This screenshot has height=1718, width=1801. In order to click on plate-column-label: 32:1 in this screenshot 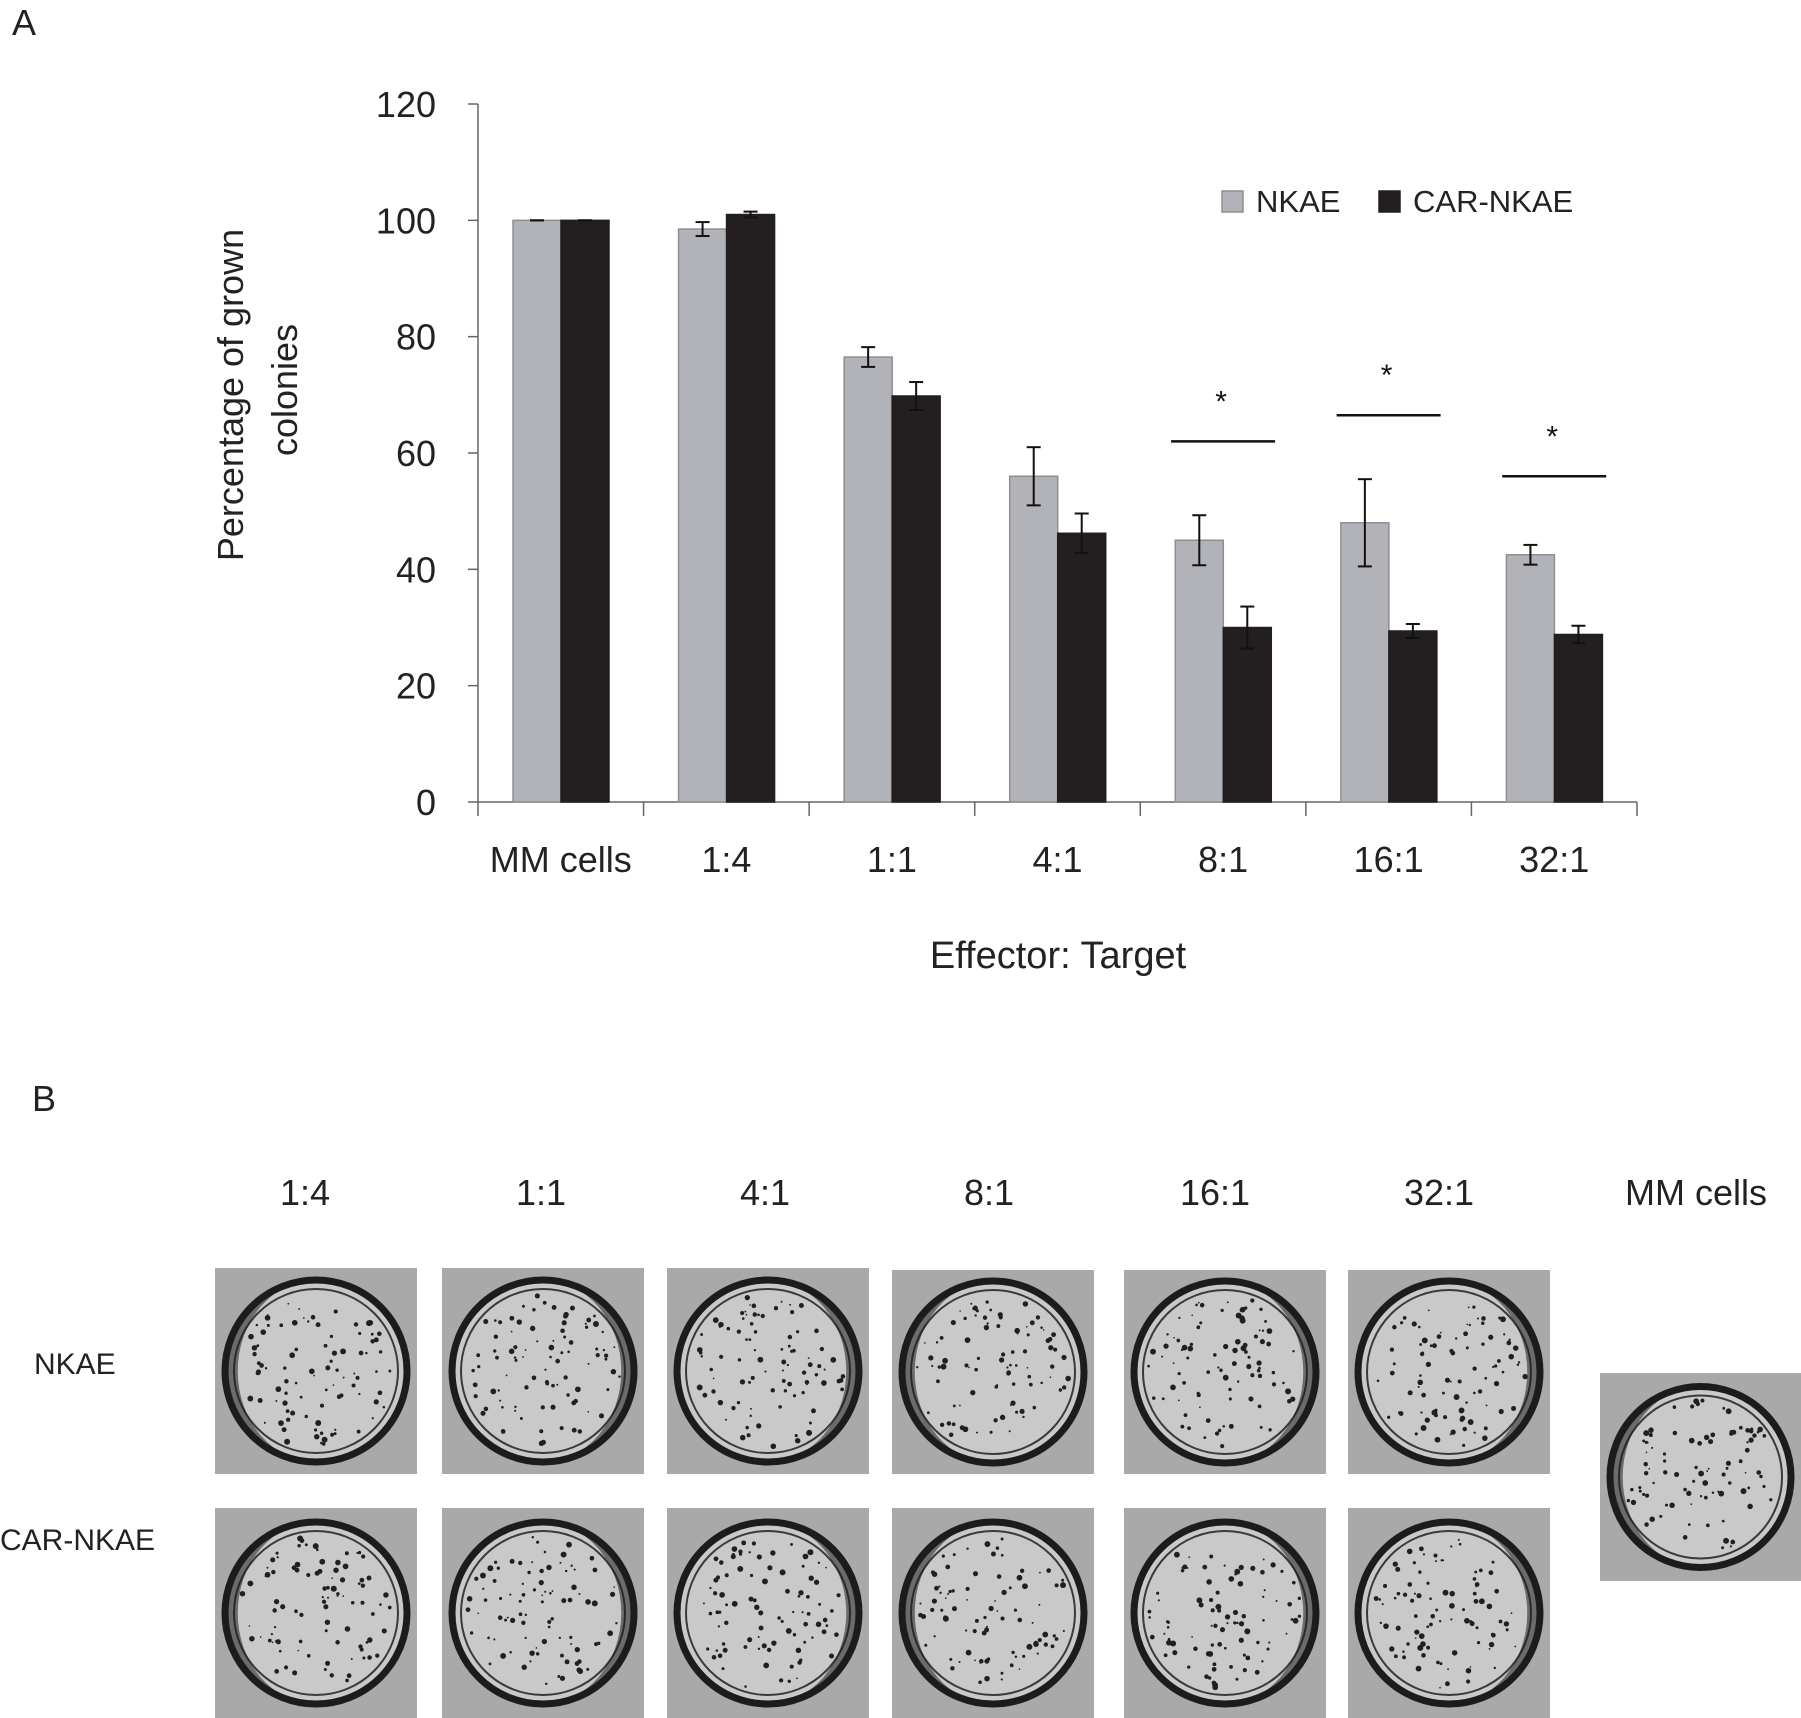, I will do `click(1439, 1192)`.